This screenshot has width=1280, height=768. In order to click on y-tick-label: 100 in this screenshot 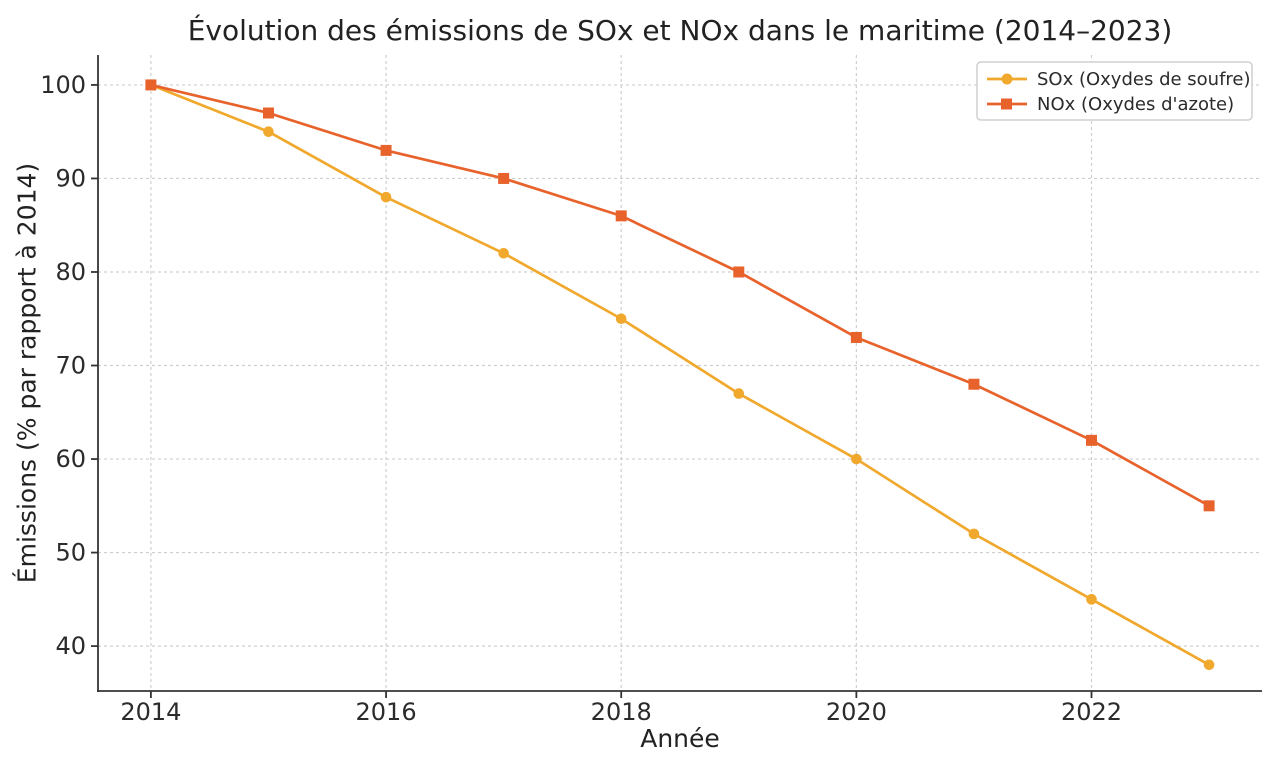, I will do `click(63, 85)`.